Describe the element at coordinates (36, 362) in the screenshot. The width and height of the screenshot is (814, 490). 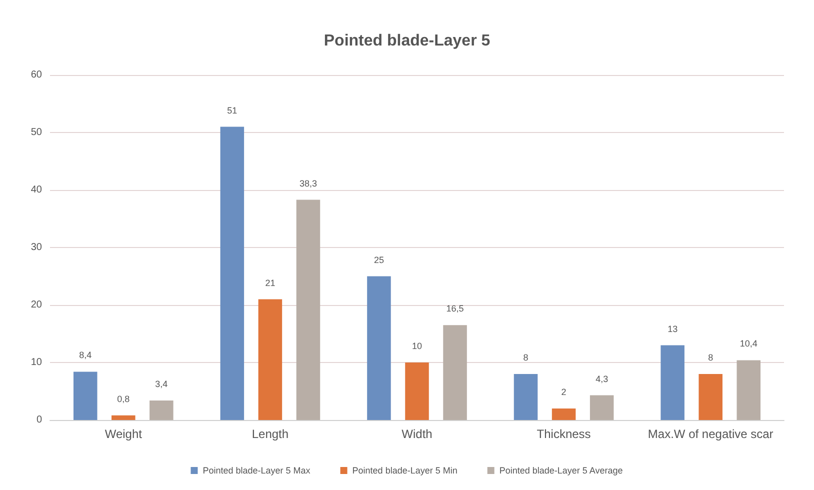
I see `y-tick-label: 10` at that location.